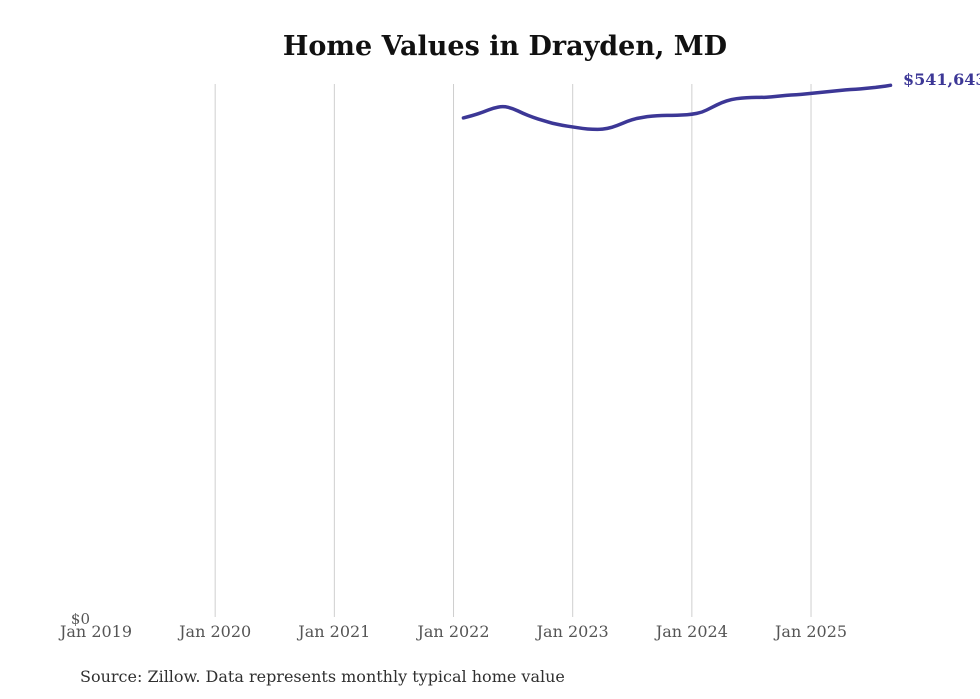 This screenshot has height=699, width=980. What do you see at coordinates (572, 631) in the screenshot?
I see `x-tick-label: Jan 2023` at bounding box center [572, 631].